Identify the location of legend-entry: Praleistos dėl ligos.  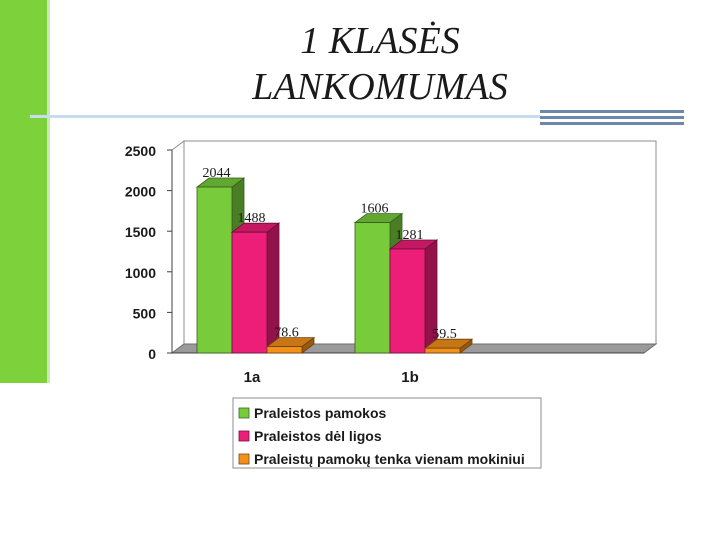
(318, 436).